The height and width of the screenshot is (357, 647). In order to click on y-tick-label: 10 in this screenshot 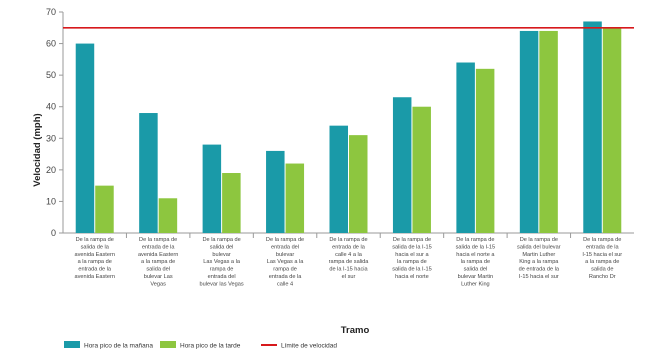, I will do `click(51, 201)`.